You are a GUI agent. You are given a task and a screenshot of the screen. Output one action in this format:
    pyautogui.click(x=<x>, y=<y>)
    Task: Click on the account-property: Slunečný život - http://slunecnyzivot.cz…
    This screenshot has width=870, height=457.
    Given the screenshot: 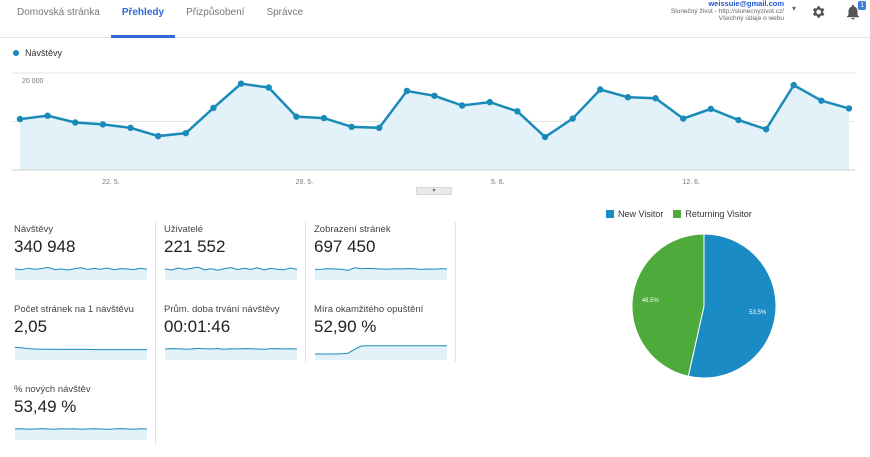 What is the action you would take?
    pyautogui.click(x=727, y=11)
    